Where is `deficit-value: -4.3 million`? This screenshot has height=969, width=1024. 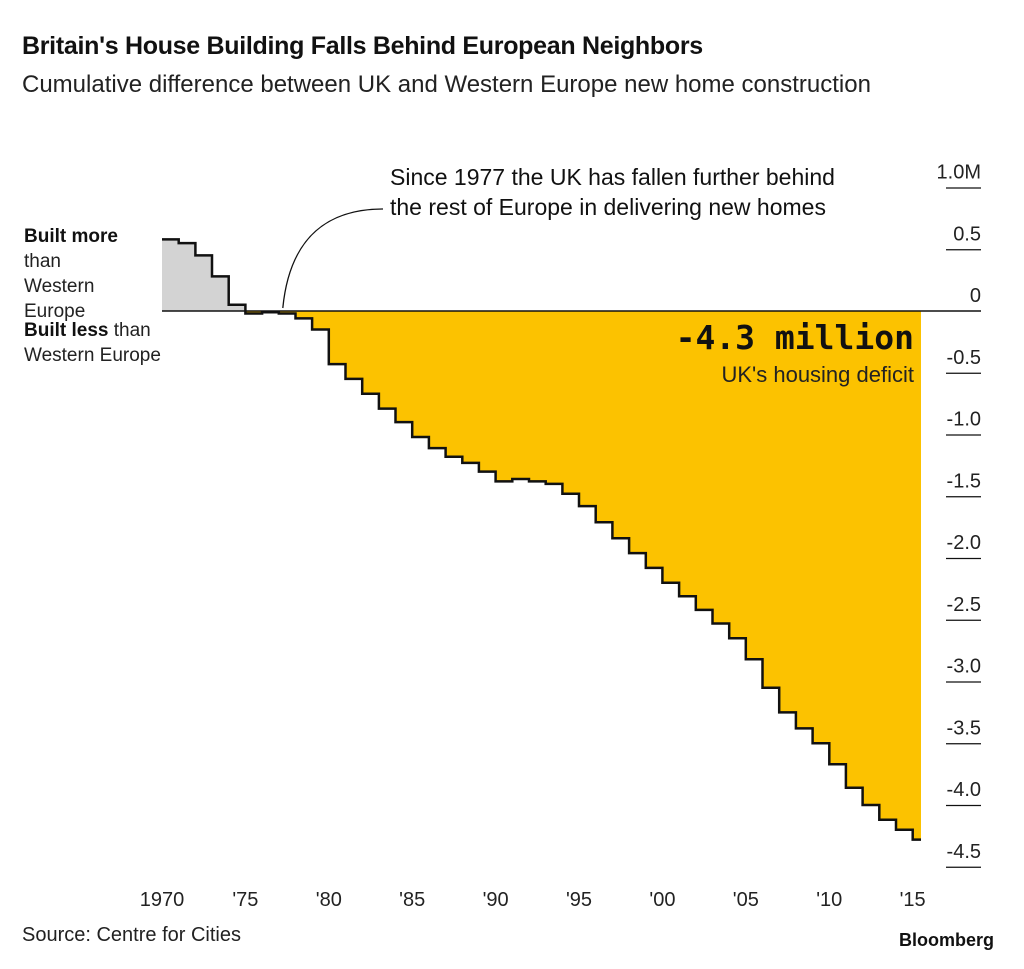
deficit-value: -4.3 million is located at coordinates (794, 337).